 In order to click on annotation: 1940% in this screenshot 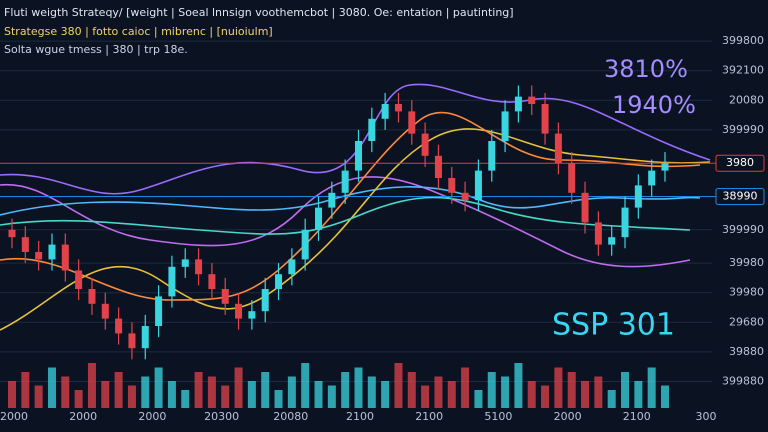, I will do `click(654, 105)`.